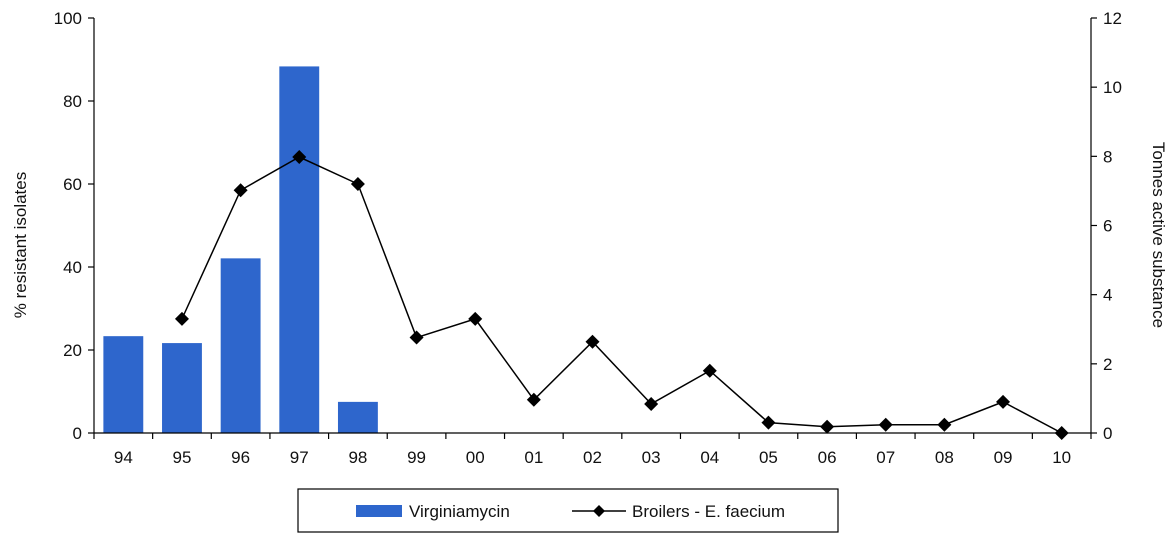  What do you see at coordinates (299, 457) in the screenshot?
I see `x-tick-label: 97` at bounding box center [299, 457].